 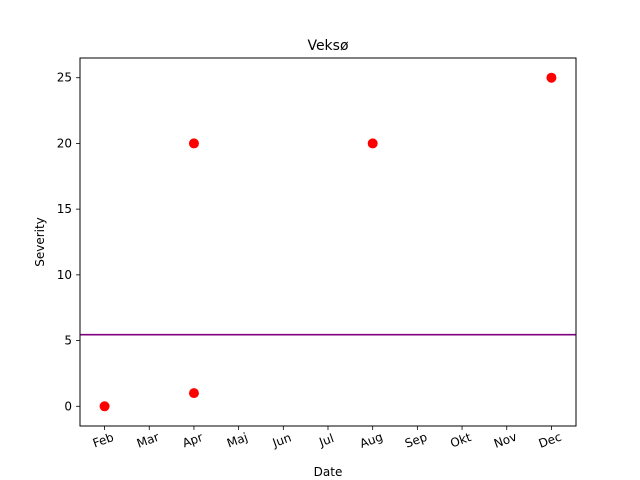 I want to click on x-tick-label: Maj, so click(x=237, y=440).